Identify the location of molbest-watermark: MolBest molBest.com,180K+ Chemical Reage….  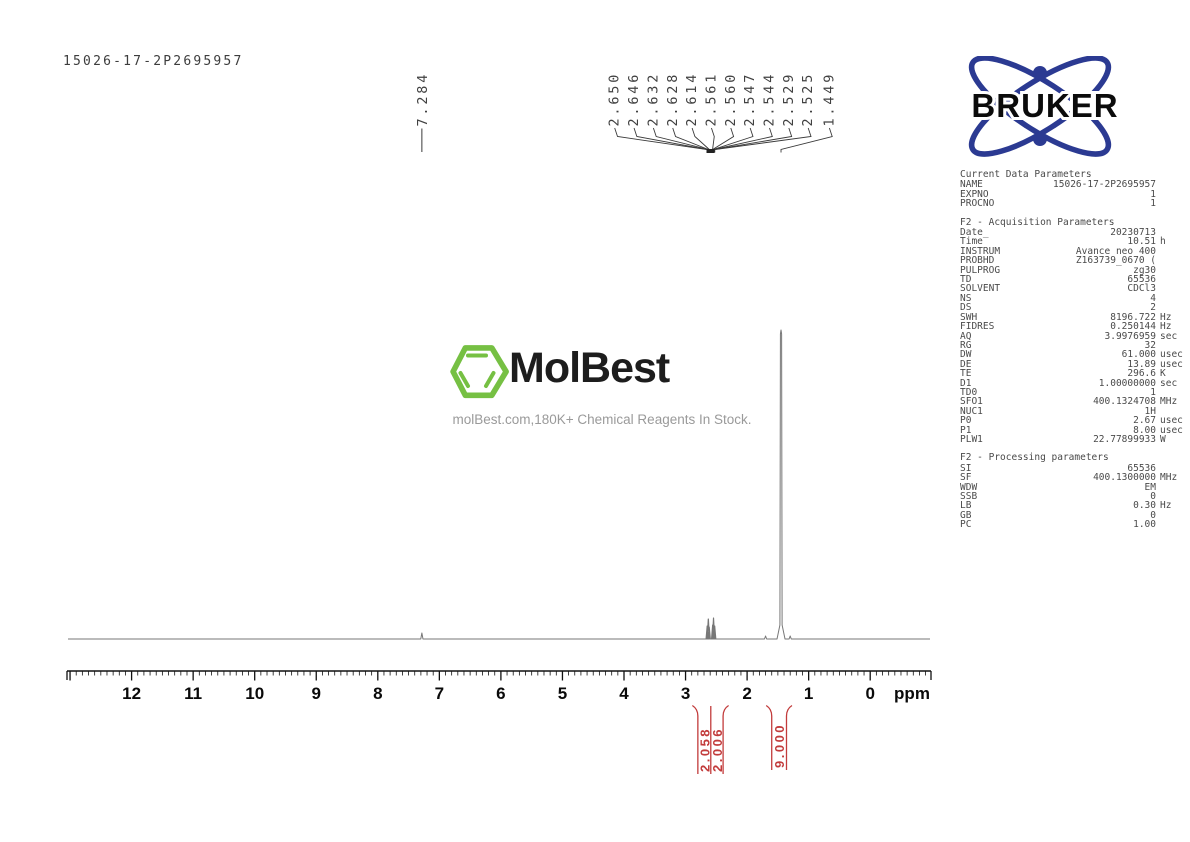
(602, 383).